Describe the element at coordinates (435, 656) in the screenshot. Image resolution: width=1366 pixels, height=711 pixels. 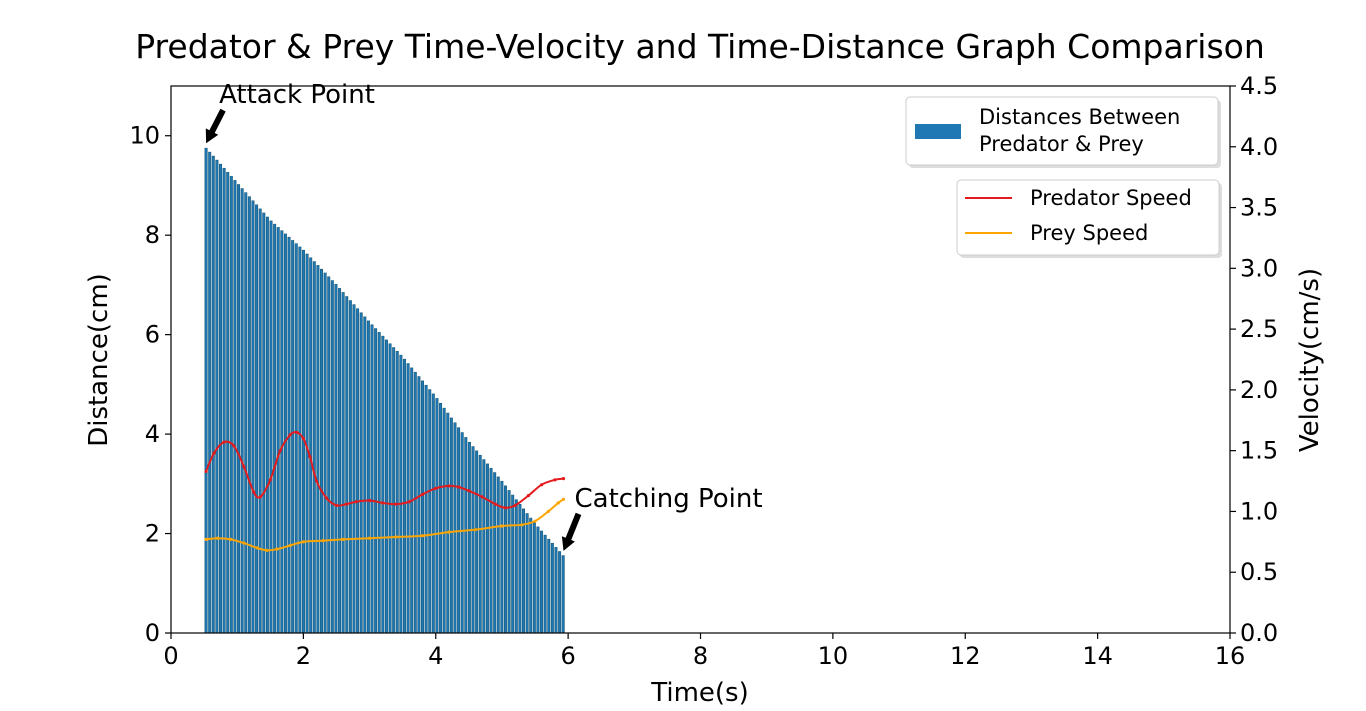
I see `x-tick-label: 4` at that location.